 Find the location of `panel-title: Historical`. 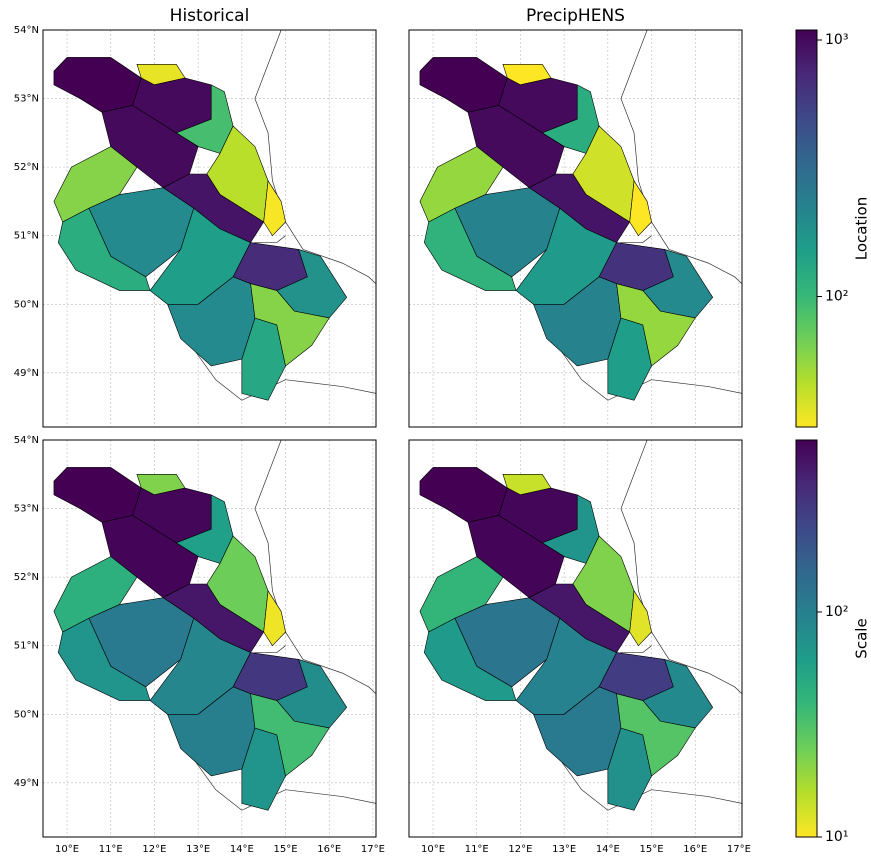

panel-title: Historical is located at coordinates (210, 16).